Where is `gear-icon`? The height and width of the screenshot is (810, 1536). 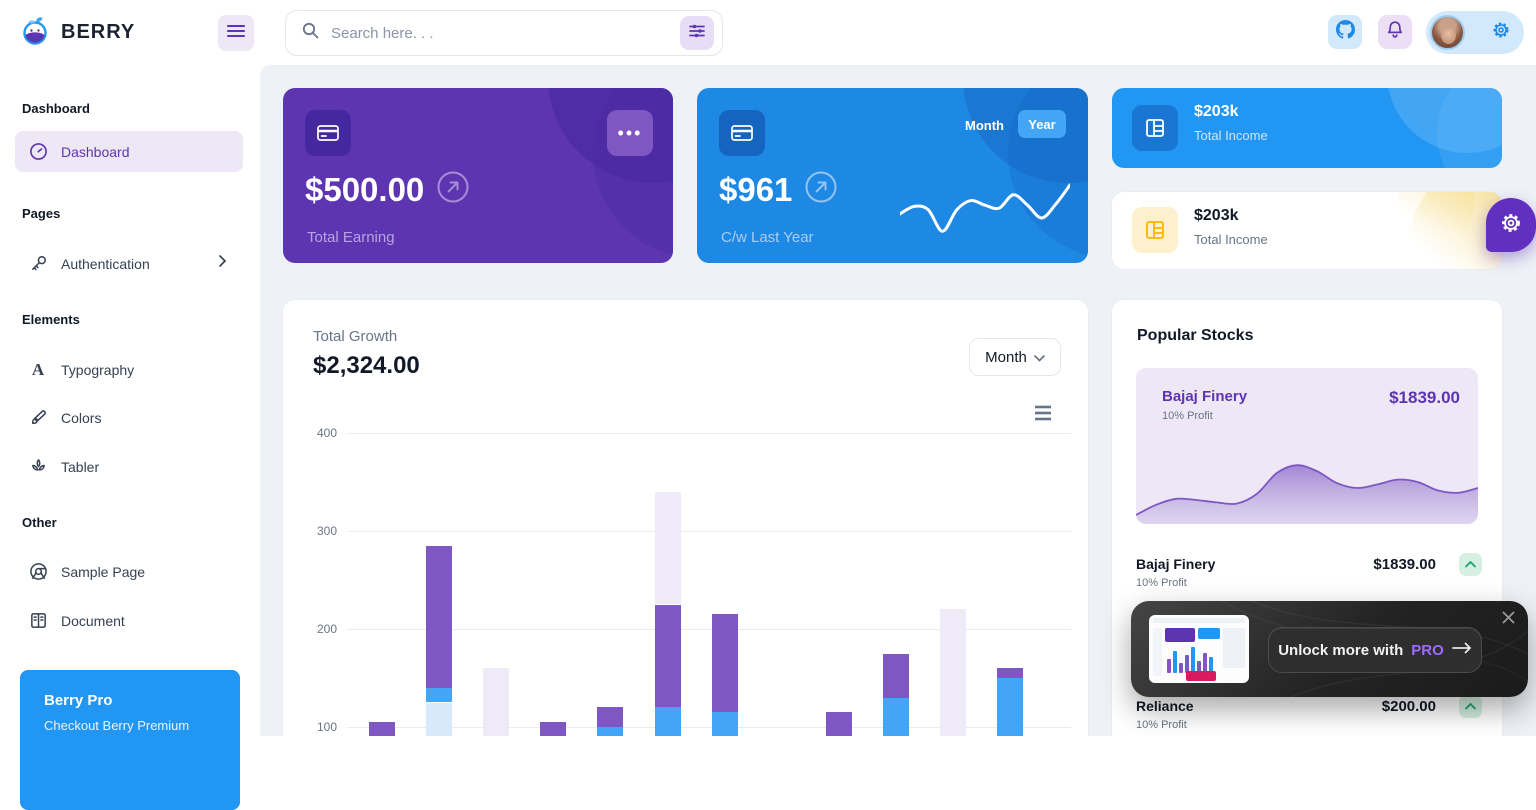 gear-icon is located at coordinates (1511, 225).